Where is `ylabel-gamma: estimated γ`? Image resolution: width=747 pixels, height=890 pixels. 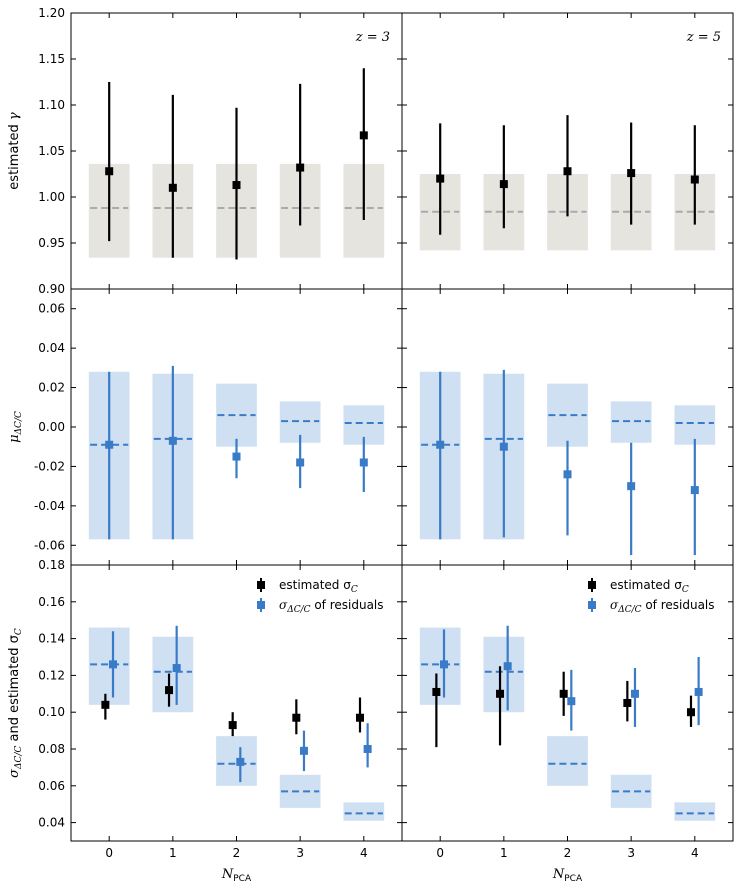 ylabel-gamma: estimated γ is located at coordinates (14, 151).